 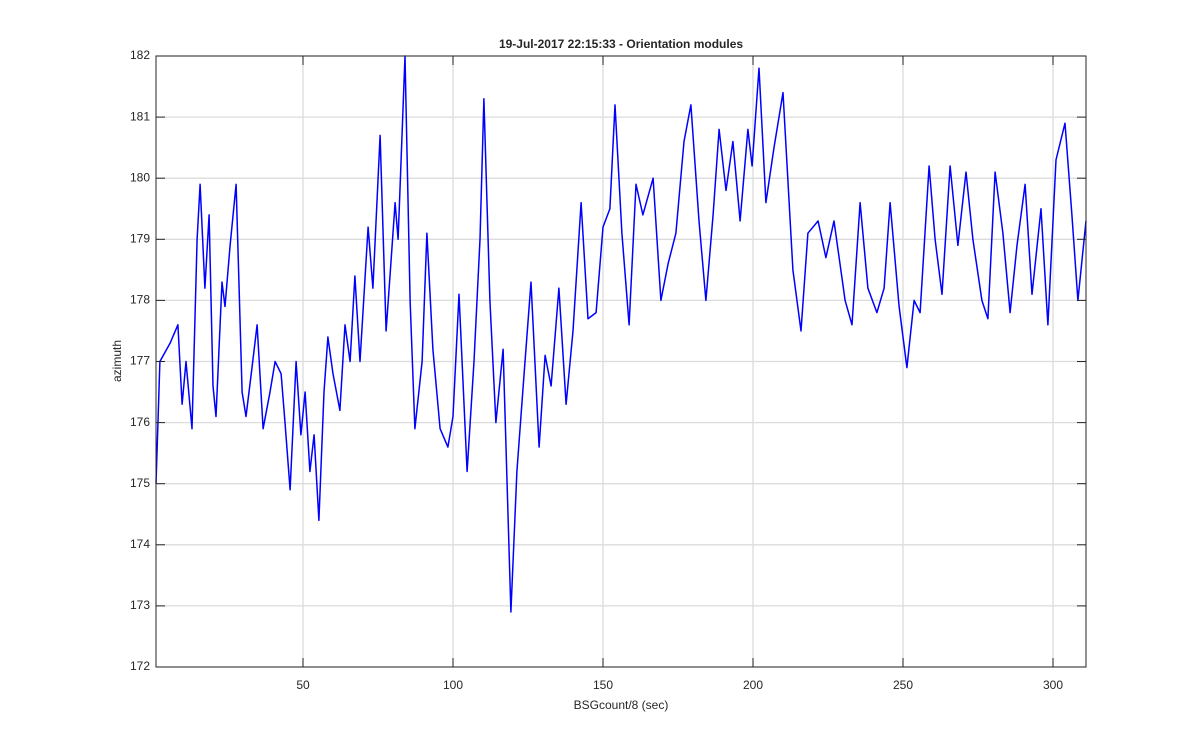 What do you see at coordinates (903, 685) in the screenshot?
I see `x-tick-label: 250` at bounding box center [903, 685].